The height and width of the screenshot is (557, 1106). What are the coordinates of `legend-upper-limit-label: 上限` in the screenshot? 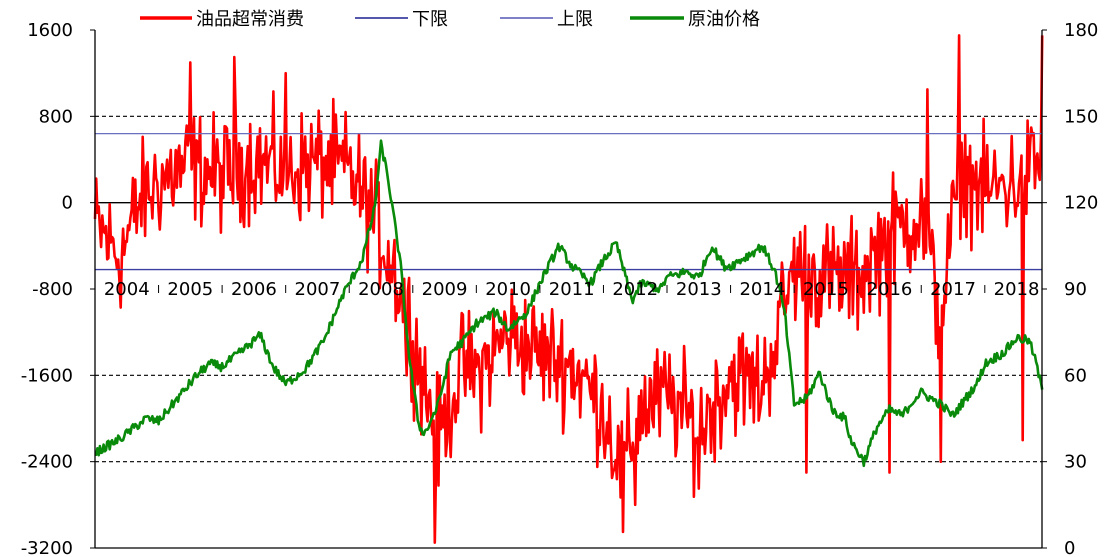 It's located at (575, 19).